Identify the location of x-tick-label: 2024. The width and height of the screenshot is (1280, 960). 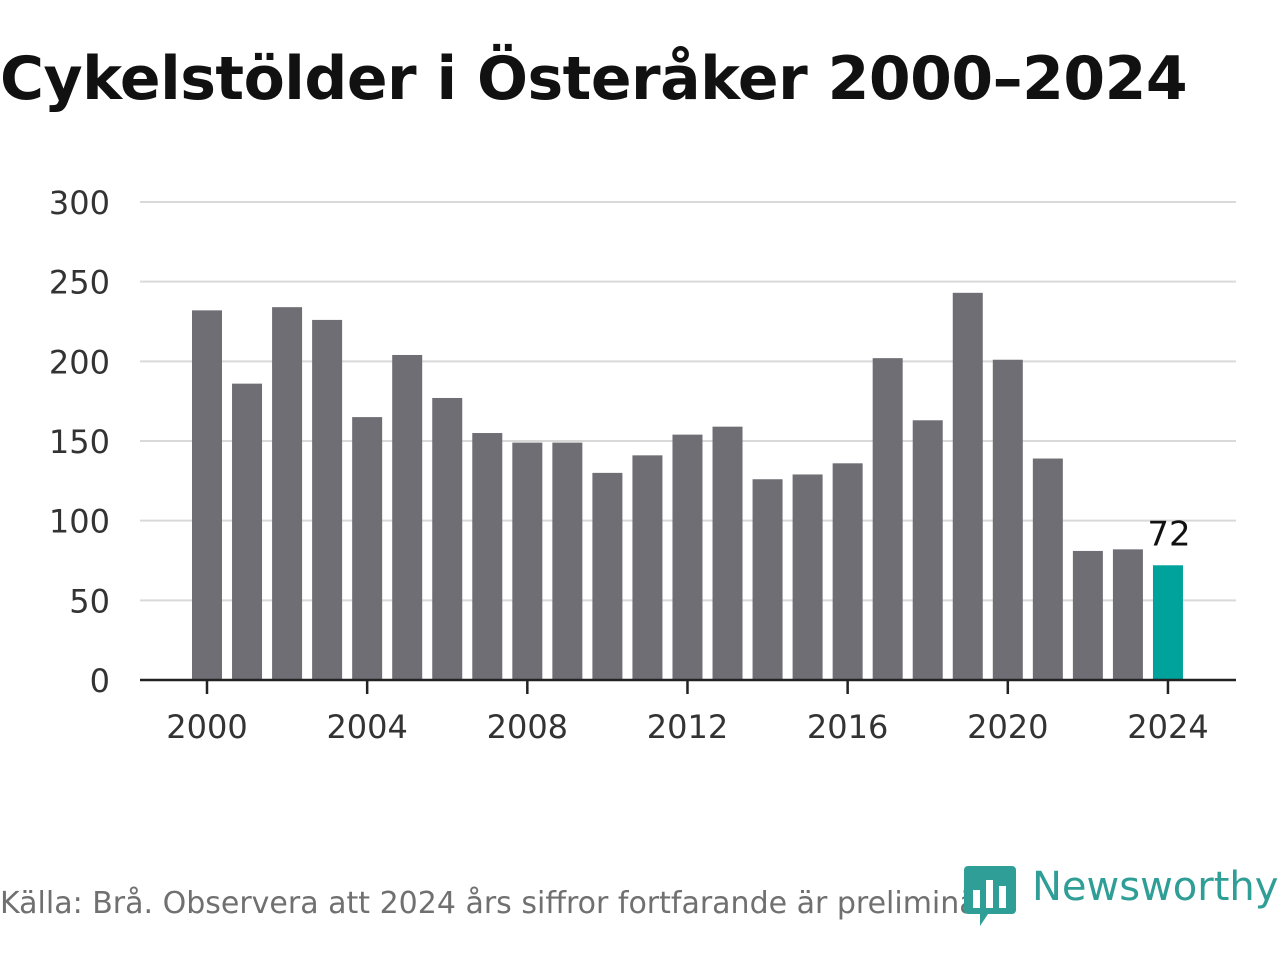
(1167, 727).